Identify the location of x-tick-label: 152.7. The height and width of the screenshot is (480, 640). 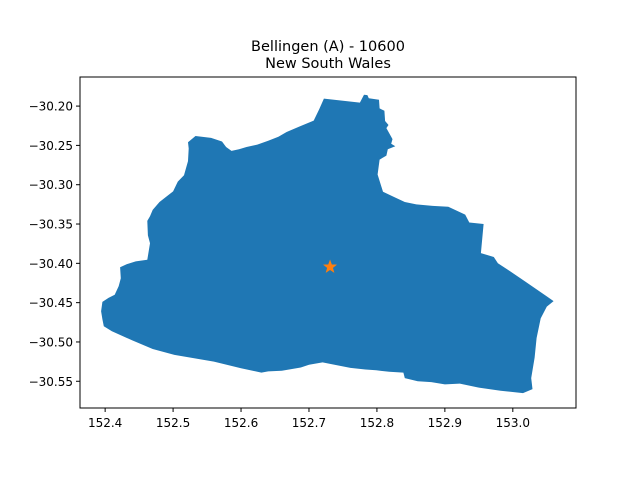
(309, 423).